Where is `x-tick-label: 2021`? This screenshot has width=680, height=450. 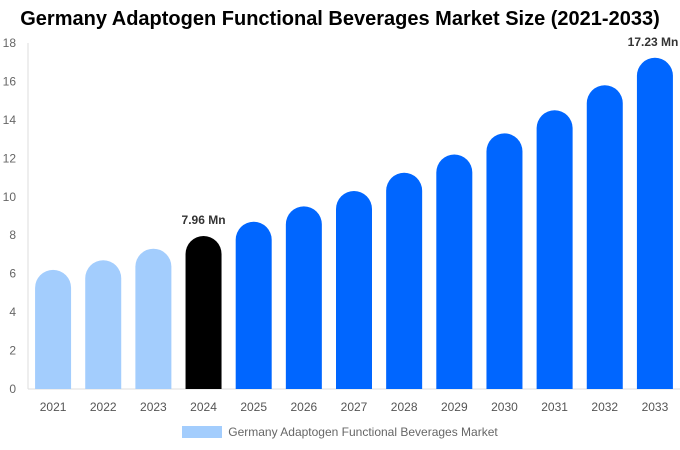 x-tick-label: 2021 is located at coordinates (53, 407).